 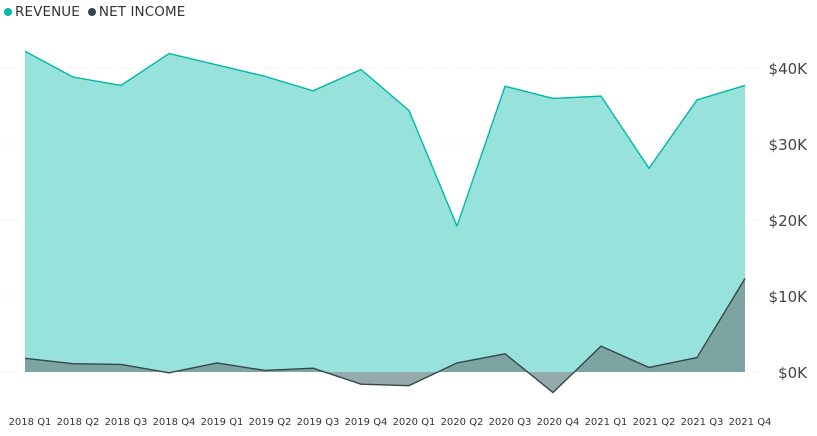 What do you see at coordinates (30, 422) in the screenshot?
I see `x-tick-label: 2018 Q1` at bounding box center [30, 422].